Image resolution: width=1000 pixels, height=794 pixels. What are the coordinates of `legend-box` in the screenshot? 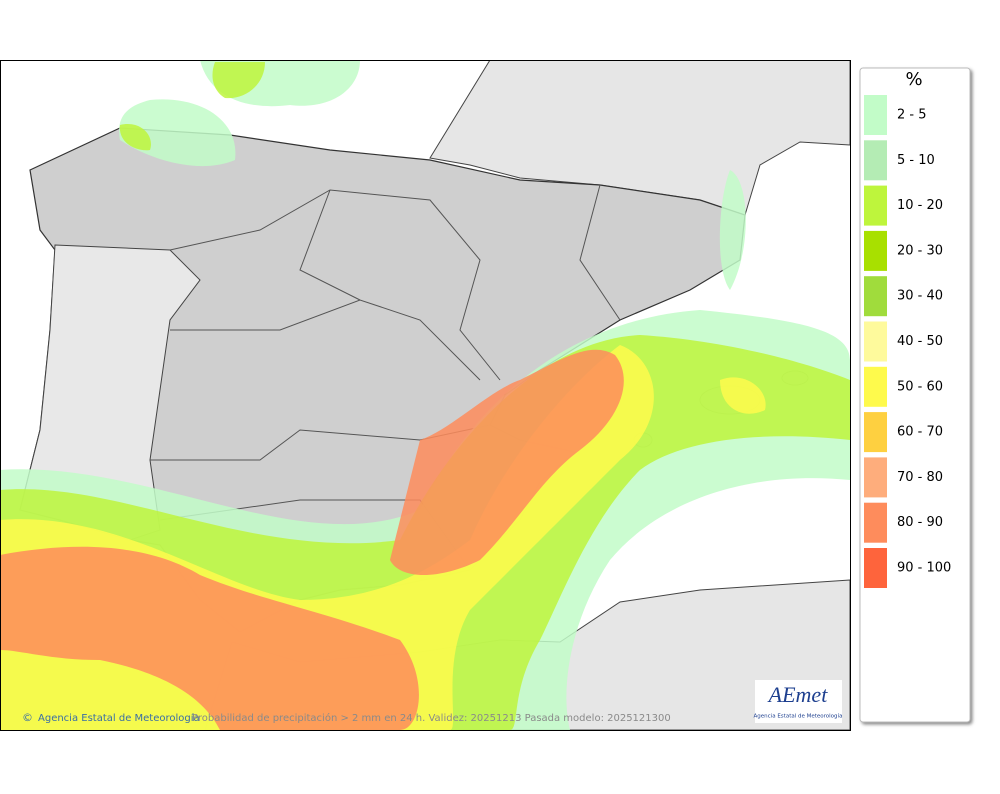 It's located at (915, 395).